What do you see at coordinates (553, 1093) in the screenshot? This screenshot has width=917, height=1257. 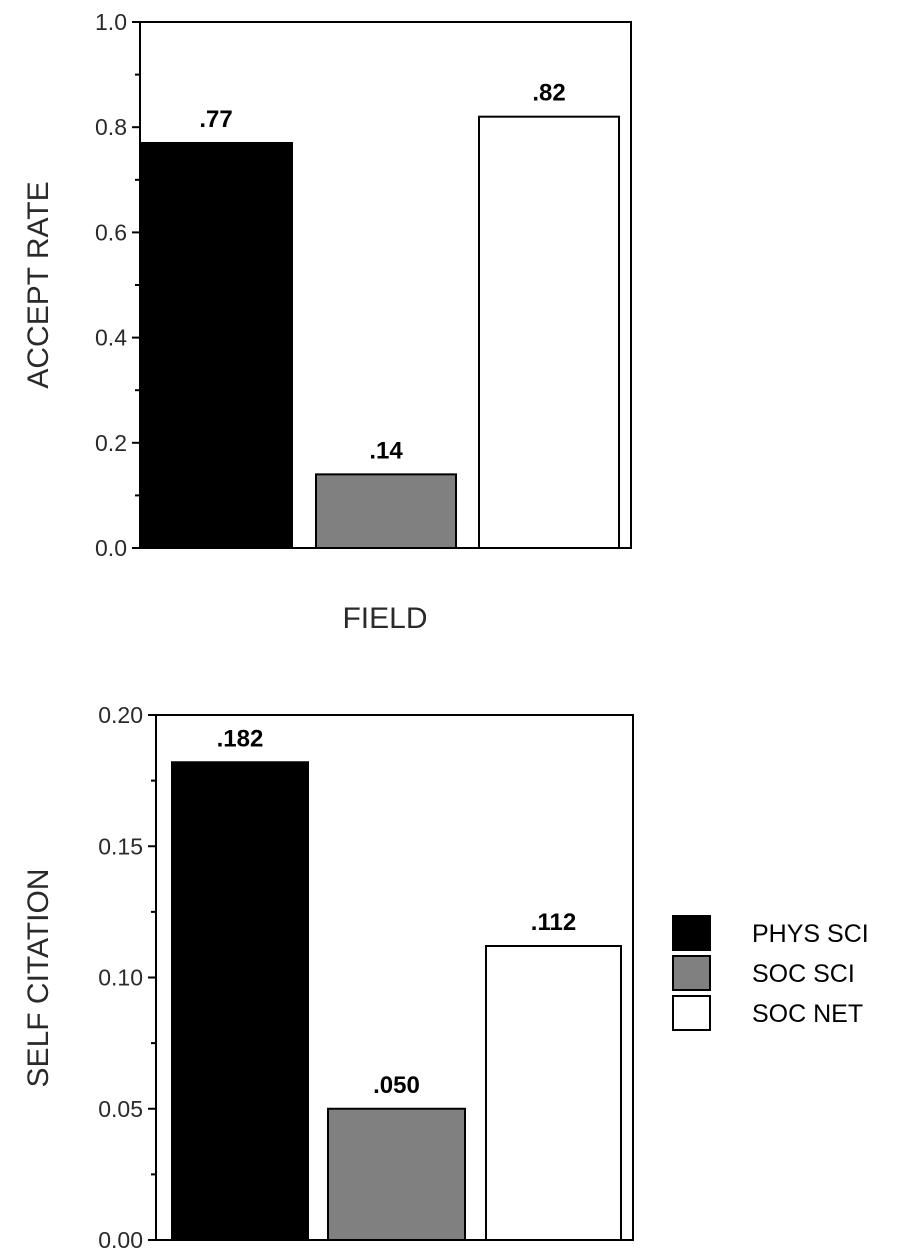 I see `self-citation-bar-soc-net` at bounding box center [553, 1093].